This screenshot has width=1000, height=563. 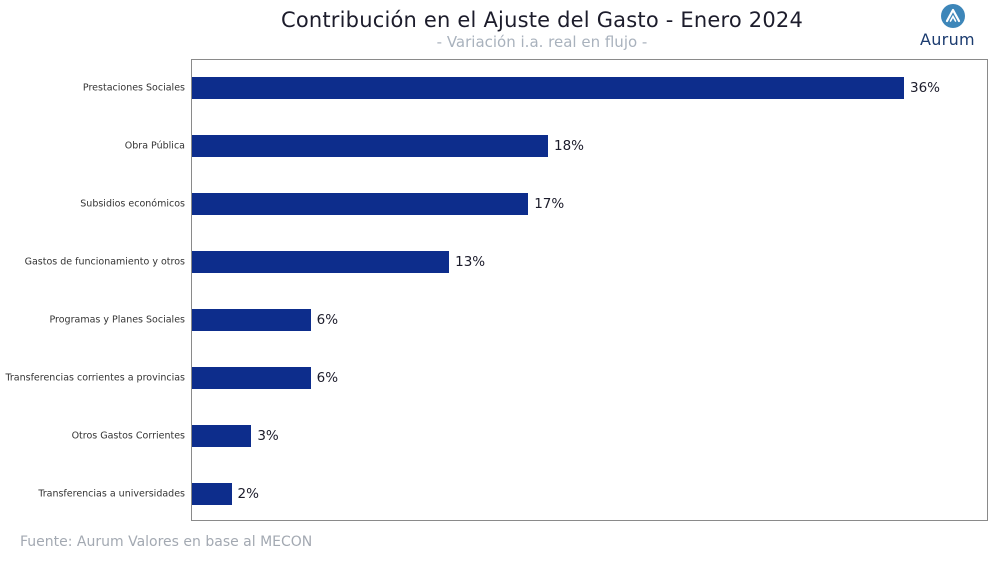 I want to click on logo-text: Aurum, so click(x=947, y=39).